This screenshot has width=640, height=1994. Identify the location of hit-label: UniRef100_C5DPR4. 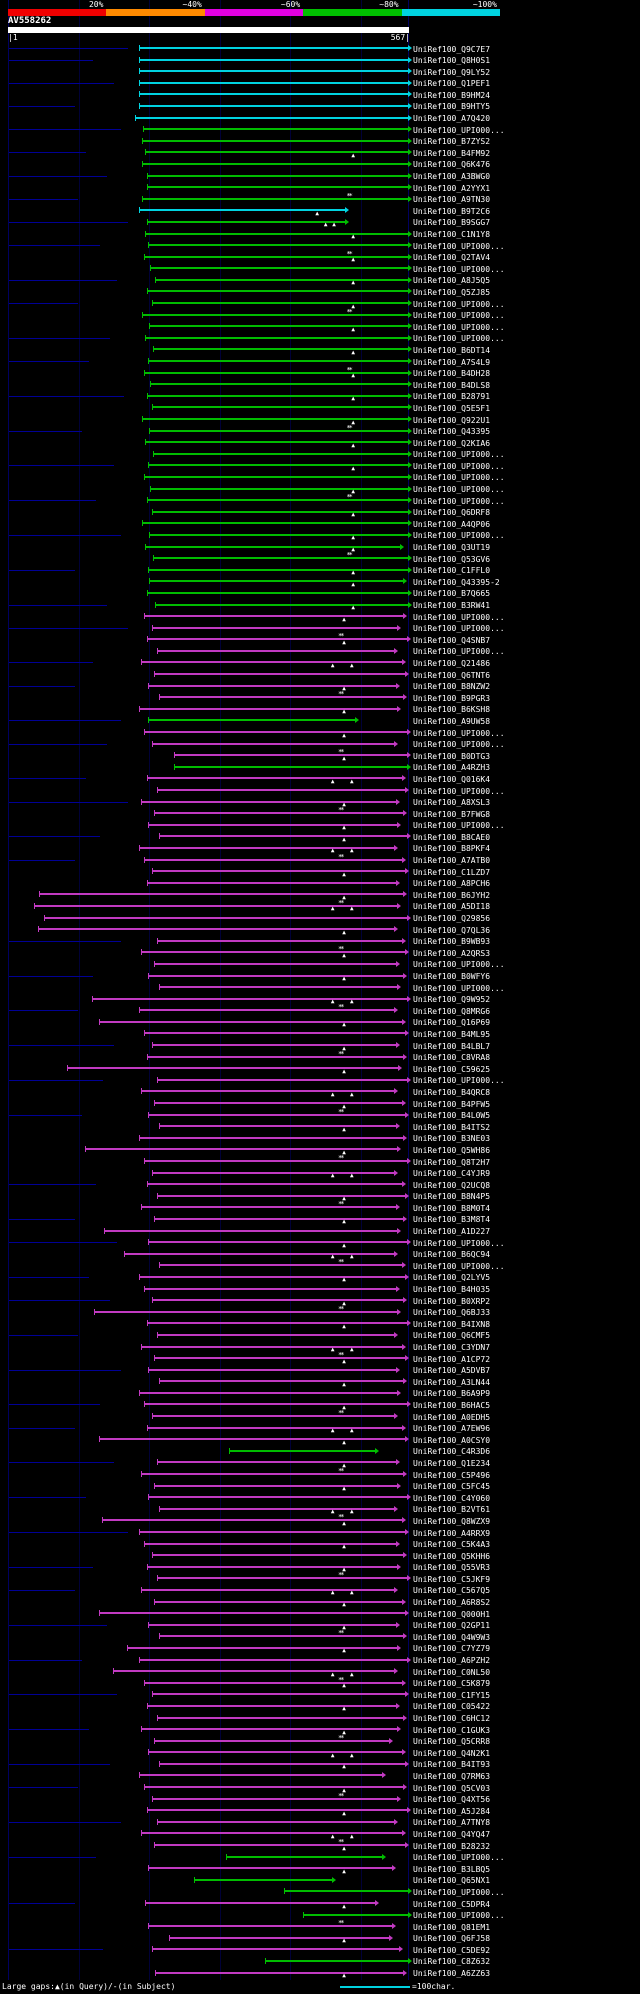
(452, 1904).